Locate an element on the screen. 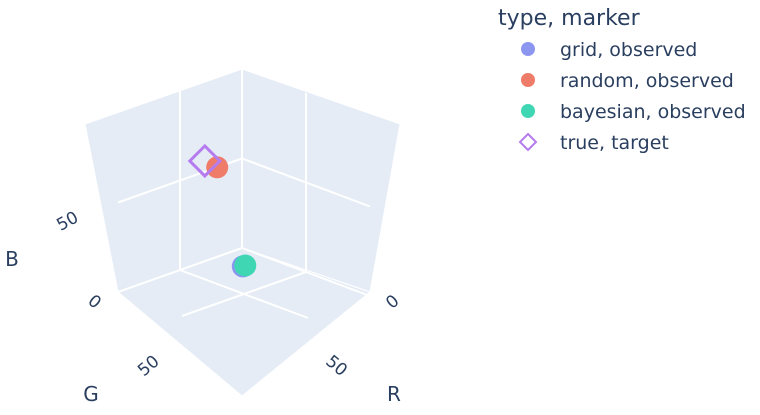 The height and width of the screenshot is (415, 760). x-tick-label: 50 is located at coordinates (335, 366).